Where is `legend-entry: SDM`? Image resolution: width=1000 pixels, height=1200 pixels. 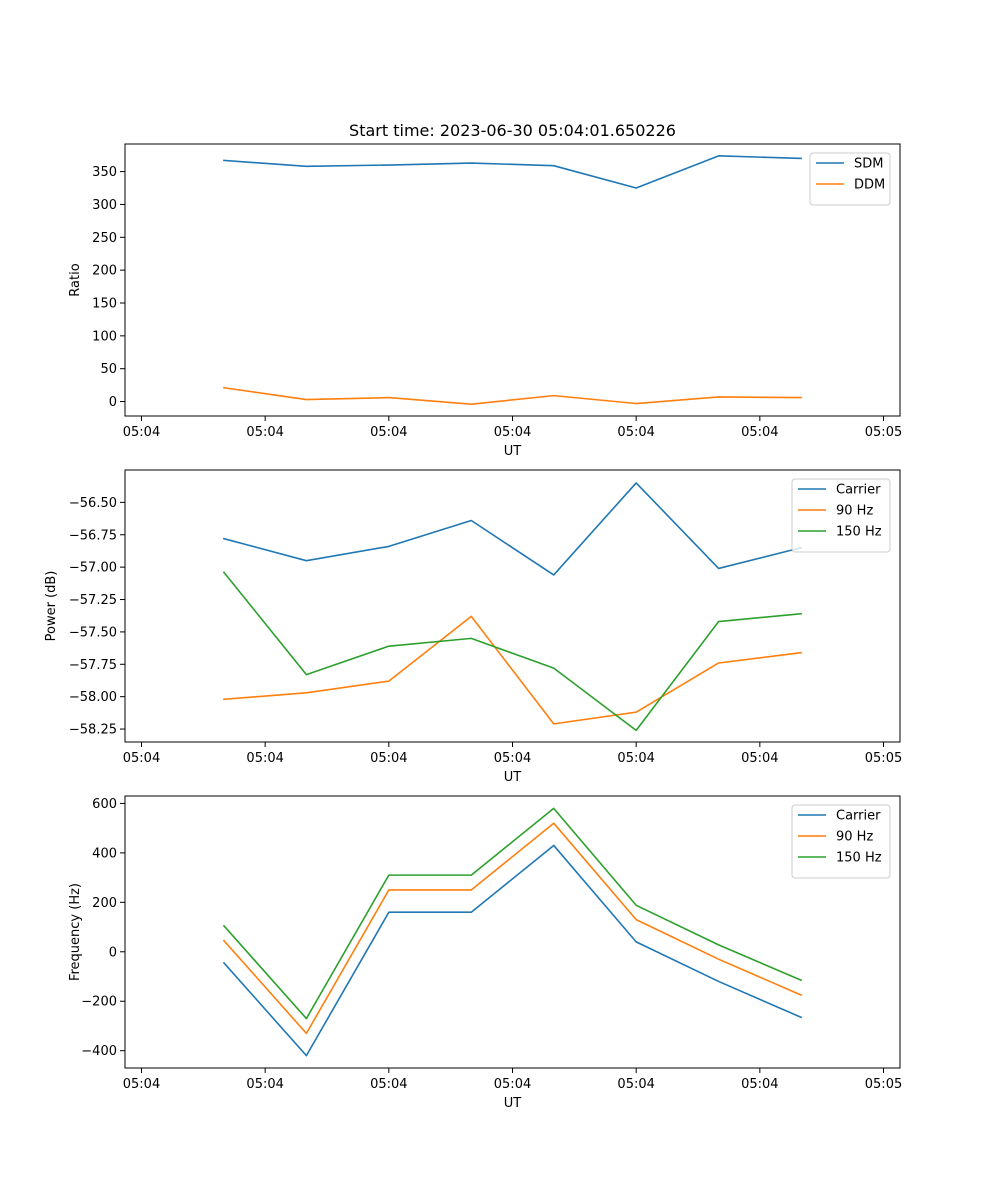
legend-entry: SDM is located at coordinates (868, 164).